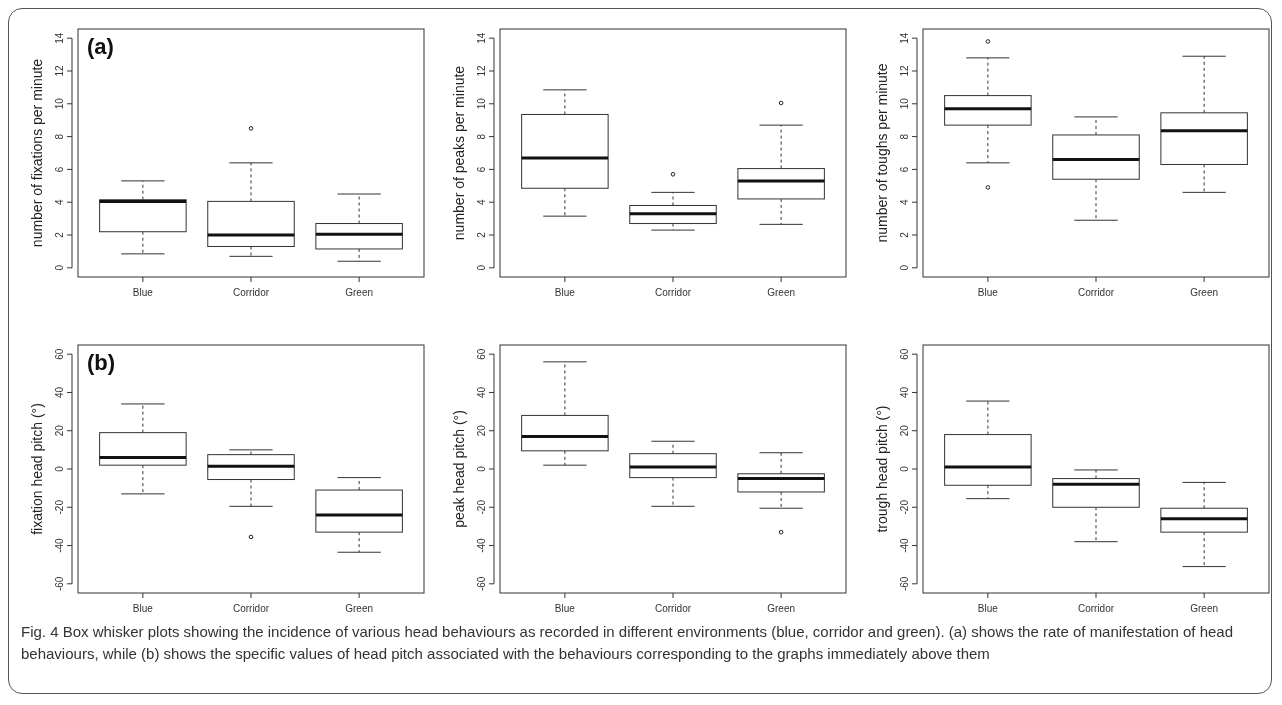 This screenshot has width=1282, height=705. I want to click on y-axis-title: number of fixations per minute, so click(37, 153).